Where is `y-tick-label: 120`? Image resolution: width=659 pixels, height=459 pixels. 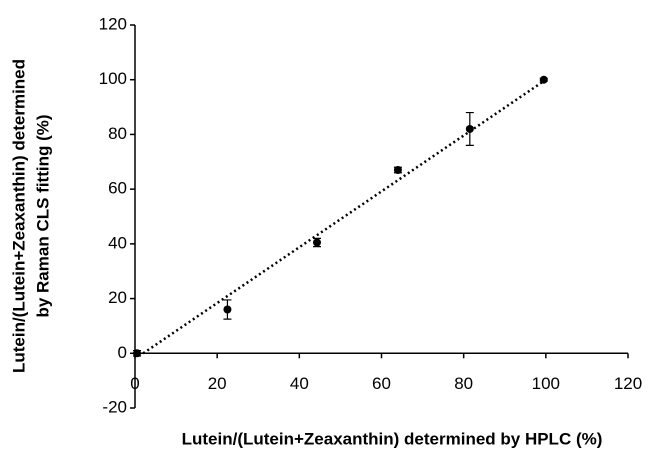 y-tick-label: 120 is located at coordinates (113, 23).